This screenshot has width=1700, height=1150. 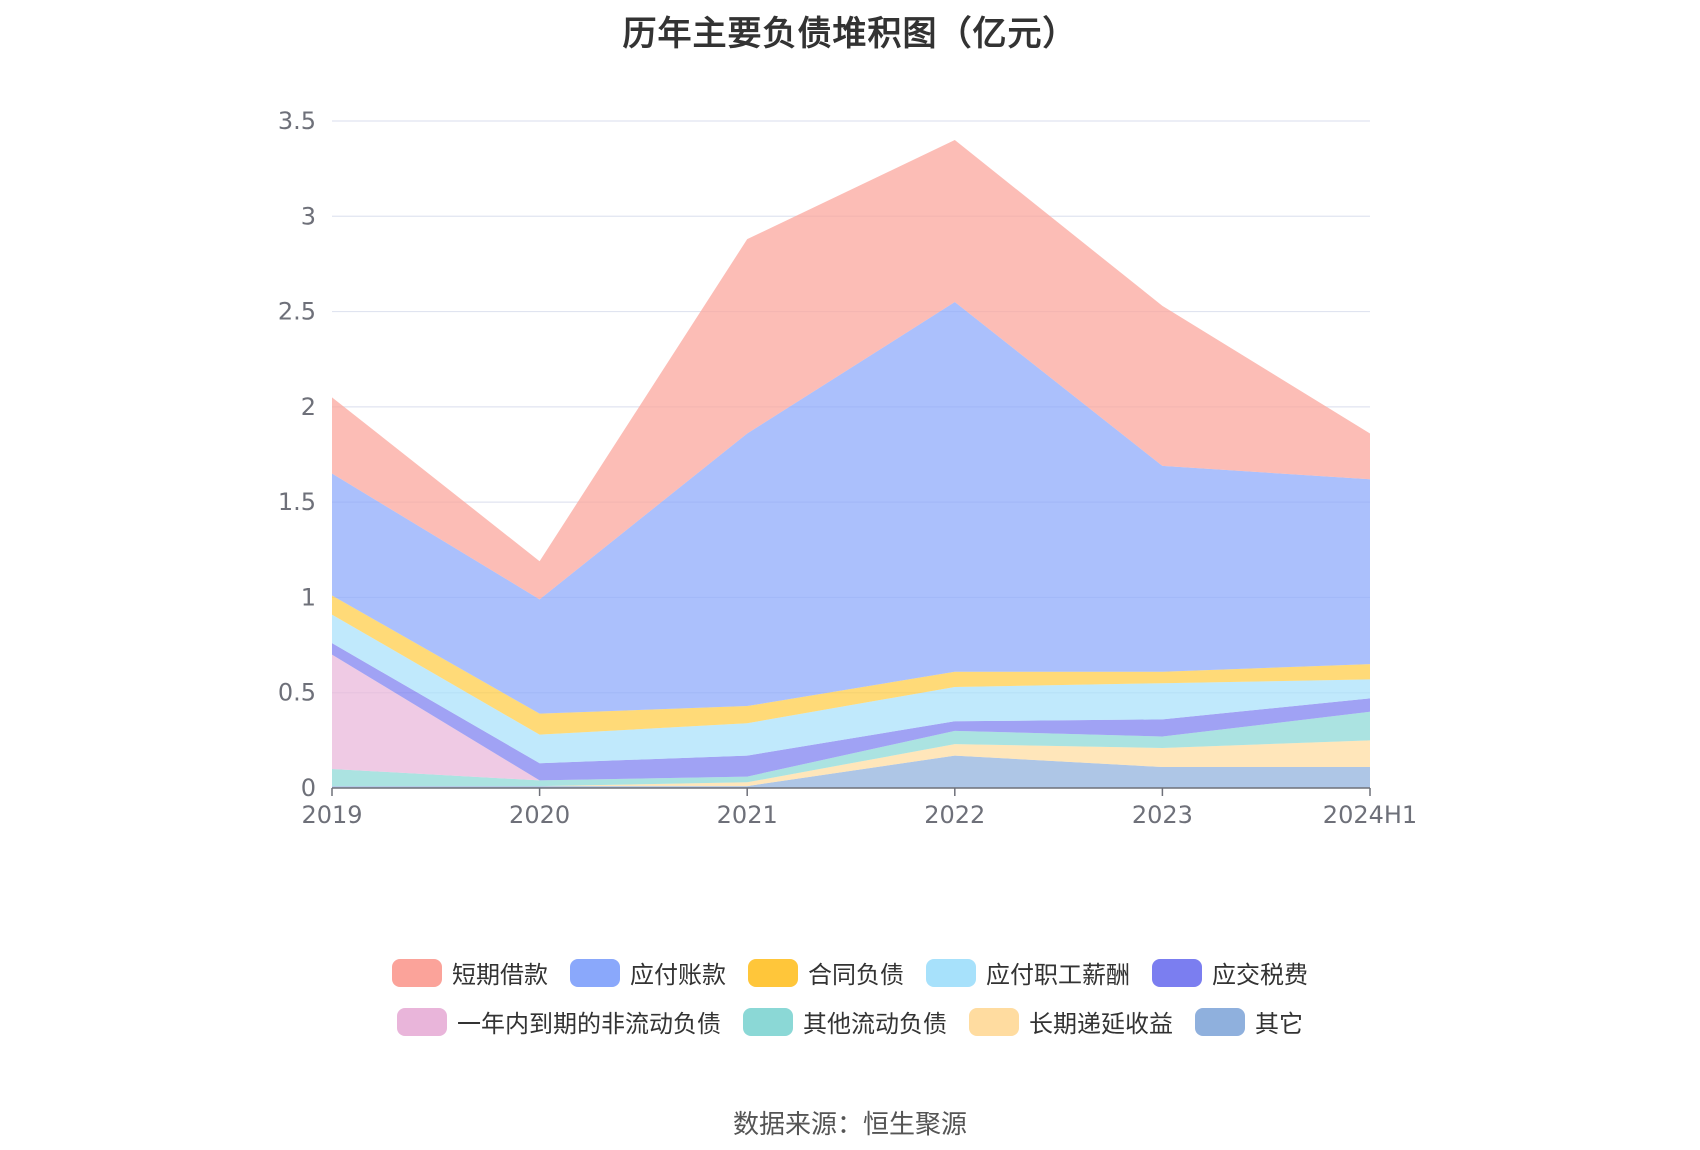 What do you see at coordinates (1101, 1024) in the screenshot?
I see `legend-label: 长期递延收益` at bounding box center [1101, 1024].